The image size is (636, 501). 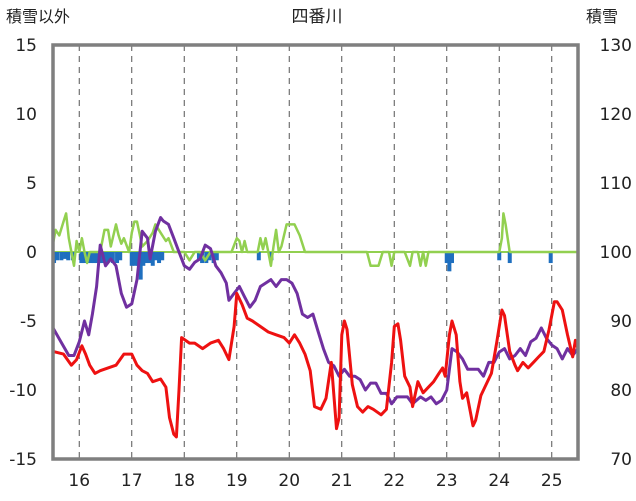 I want to click on series-line-green, so click(x=315, y=240).